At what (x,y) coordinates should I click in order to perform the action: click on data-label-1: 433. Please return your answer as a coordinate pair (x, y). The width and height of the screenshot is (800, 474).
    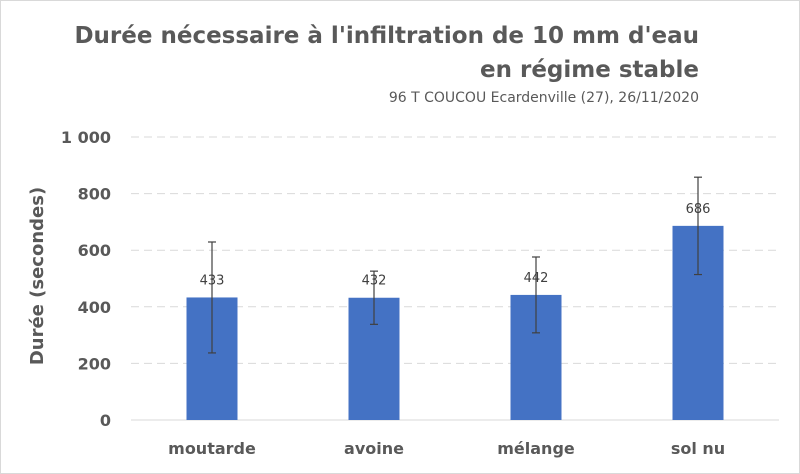
    Looking at the image, I should click on (212, 280).